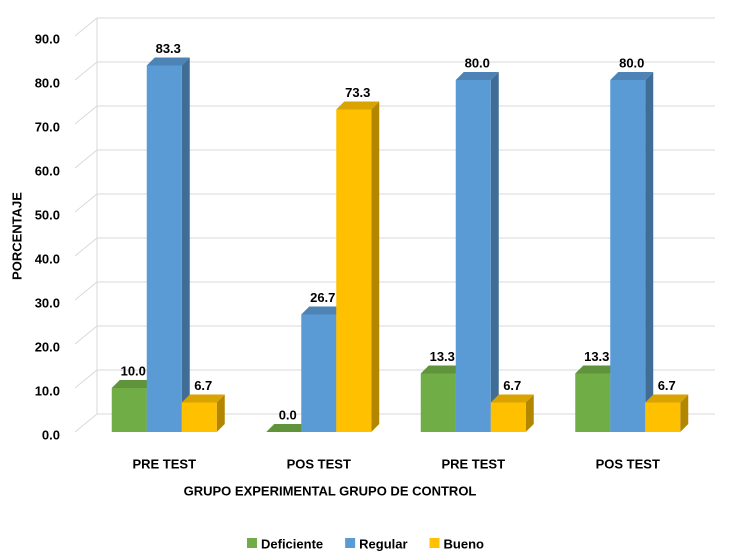 The height and width of the screenshot is (556, 737). What do you see at coordinates (394, 27) in the screenshot?
I see `grid-line` at bounding box center [394, 27].